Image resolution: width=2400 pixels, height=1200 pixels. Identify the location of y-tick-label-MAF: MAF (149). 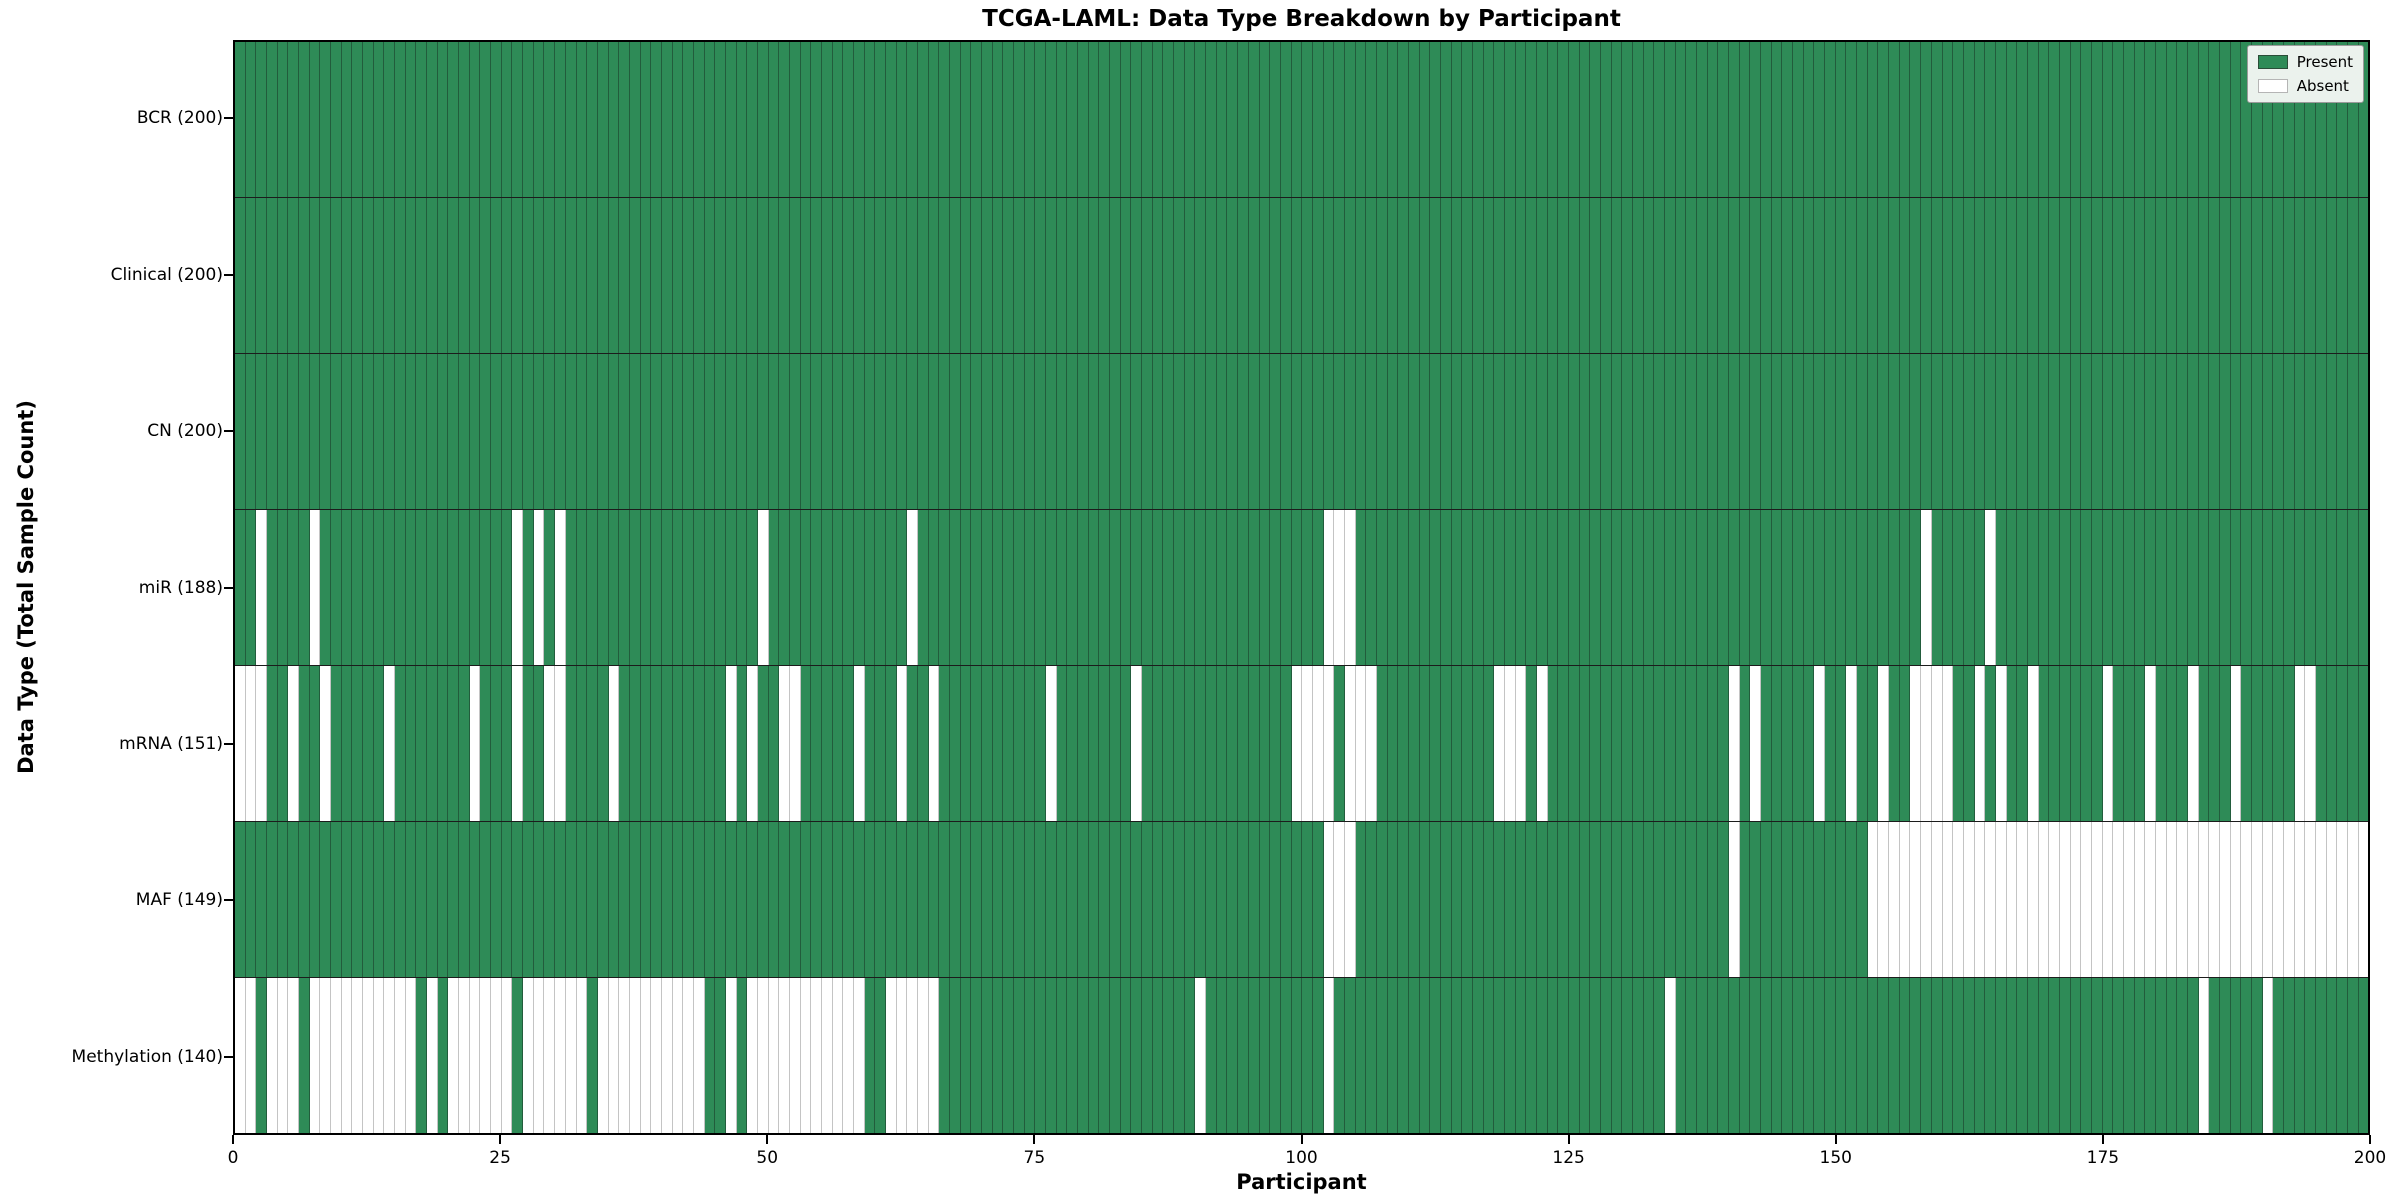
(179, 900).